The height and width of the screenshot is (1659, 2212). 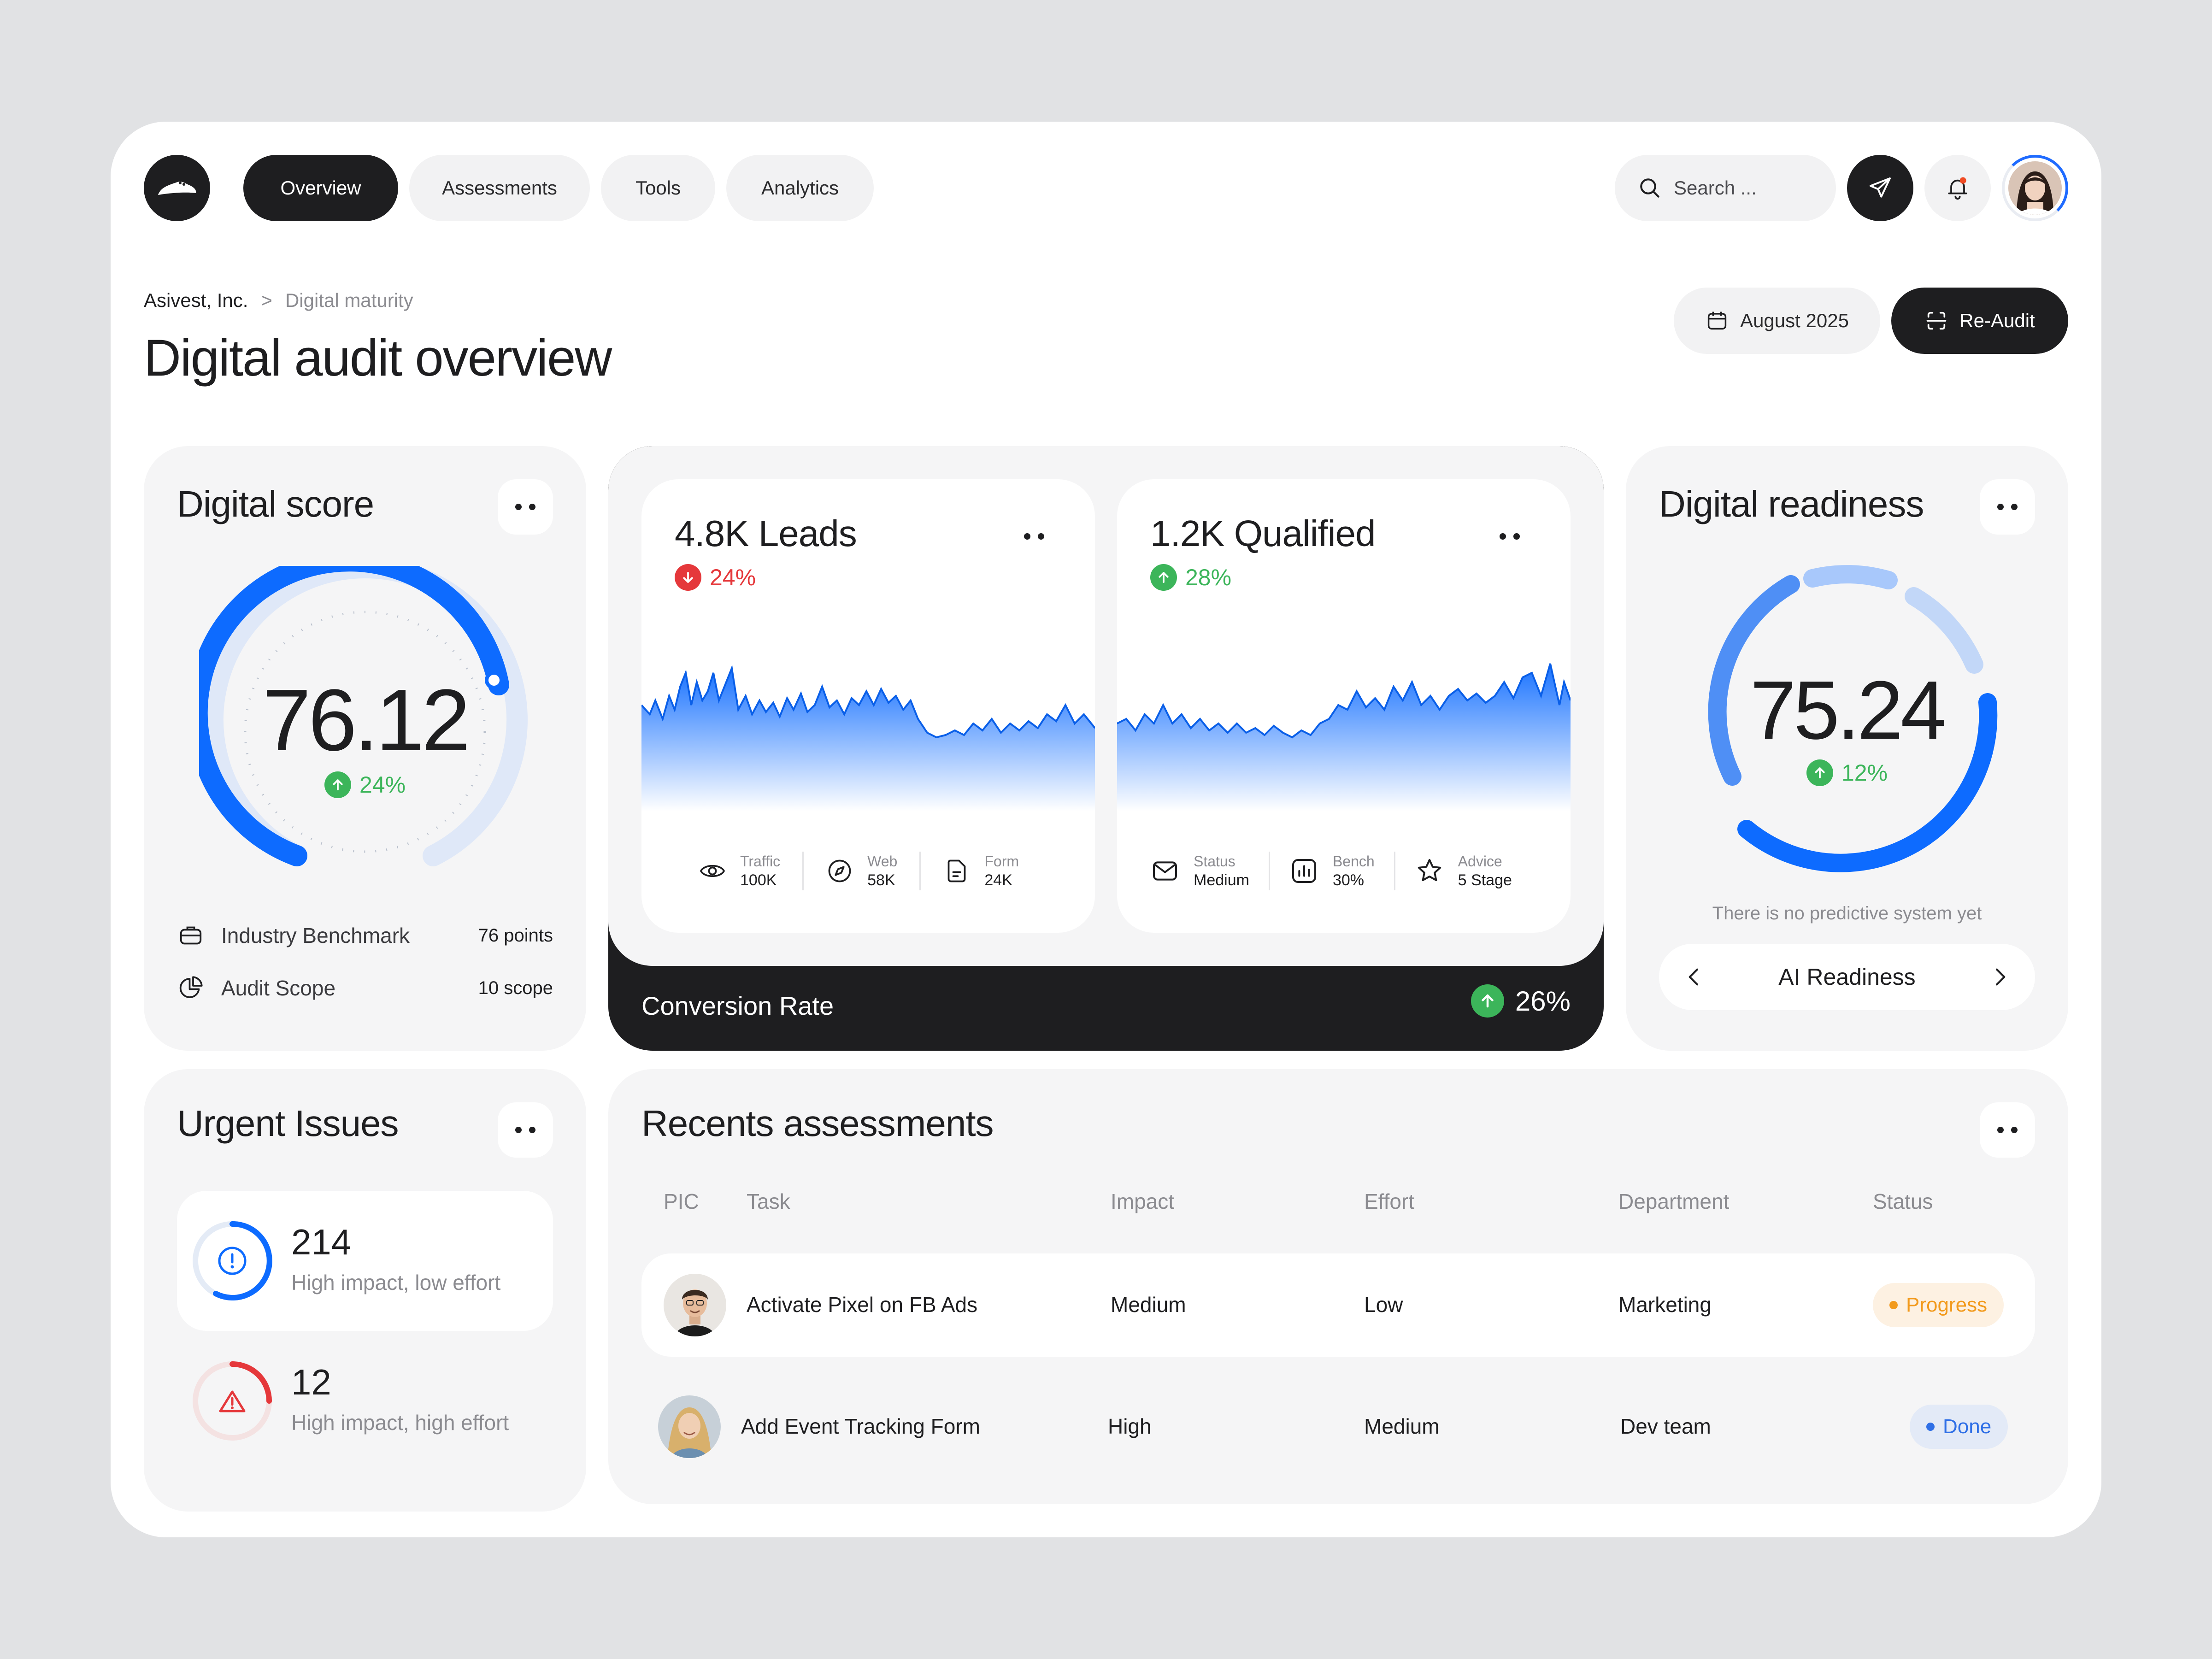 I want to click on breadcrumb-company: Asivest, Inc., so click(x=196, y=300).